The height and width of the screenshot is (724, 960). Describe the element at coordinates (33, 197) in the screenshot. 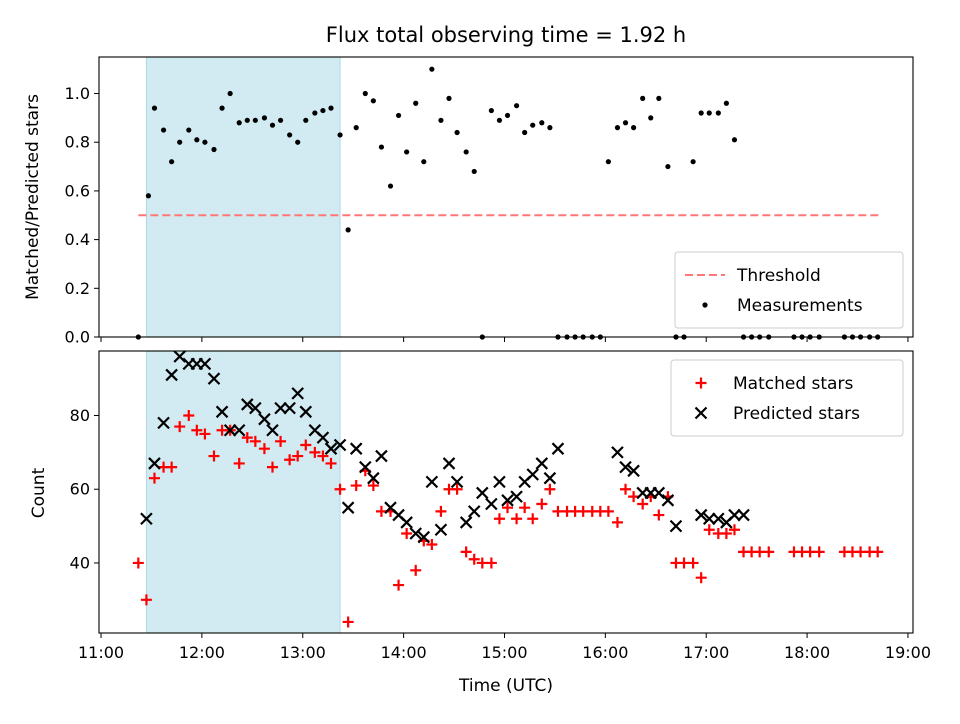

I see `top-y-axis-label: Matched/Predicted stars` at that location.